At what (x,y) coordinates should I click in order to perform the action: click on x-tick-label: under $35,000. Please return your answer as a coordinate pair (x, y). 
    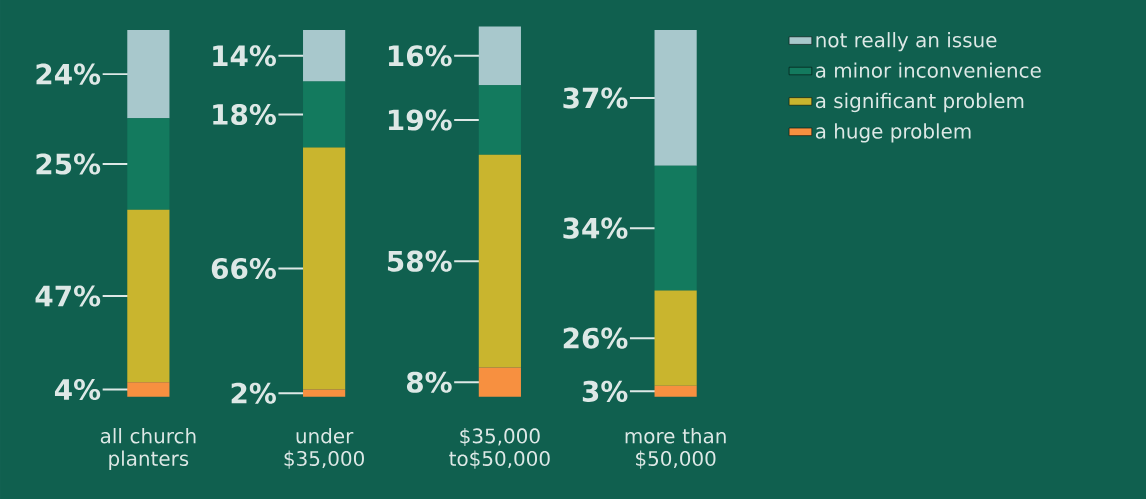
    Looking at the image, I should click on (324, 448).